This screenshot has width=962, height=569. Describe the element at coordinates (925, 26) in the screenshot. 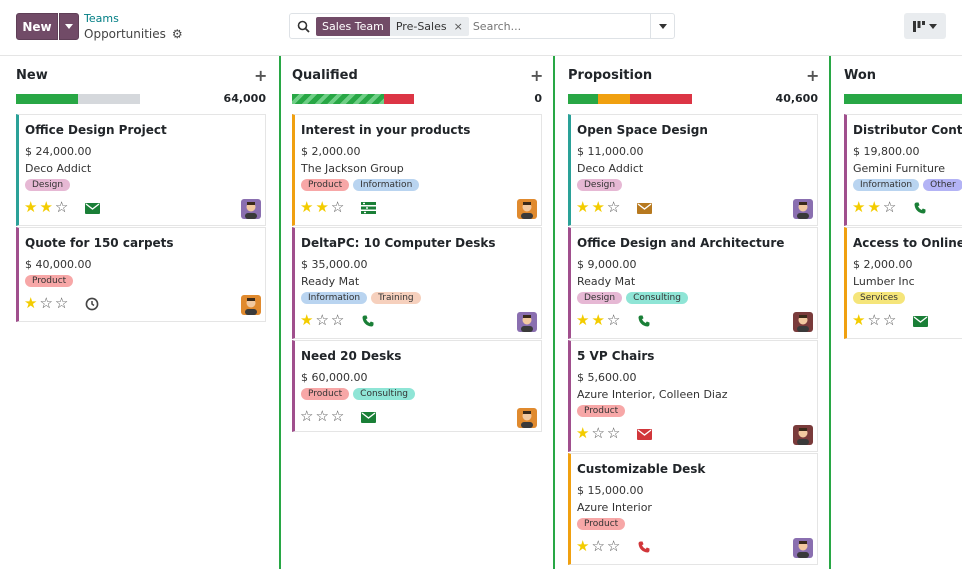

I see `kanban-view-button` at that location.